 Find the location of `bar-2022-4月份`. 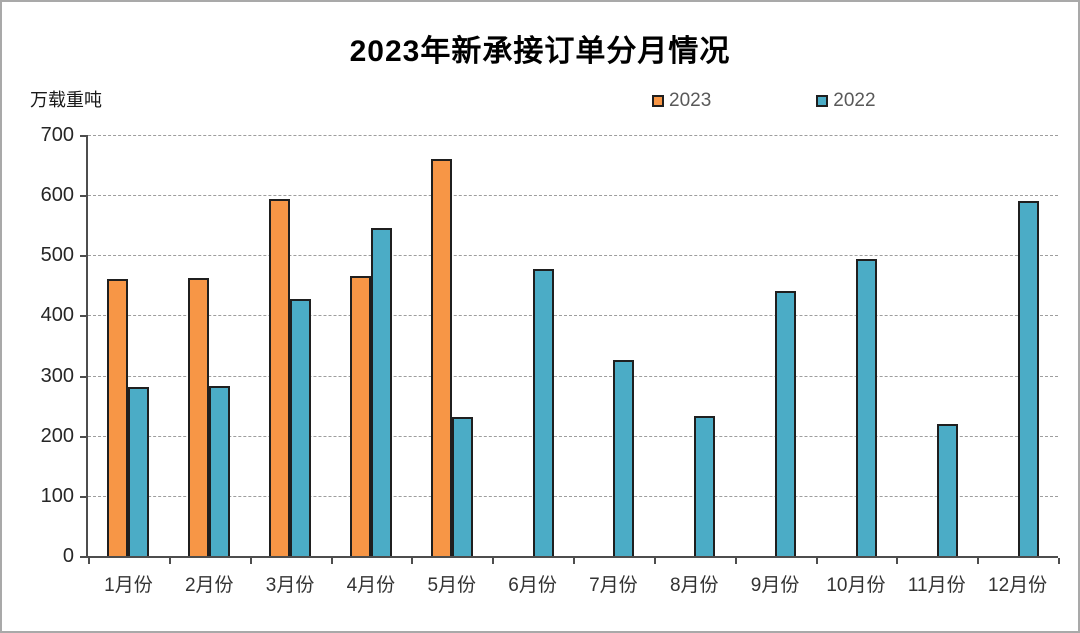

bar-2022-4月份 is located at coordinates (381, 391).